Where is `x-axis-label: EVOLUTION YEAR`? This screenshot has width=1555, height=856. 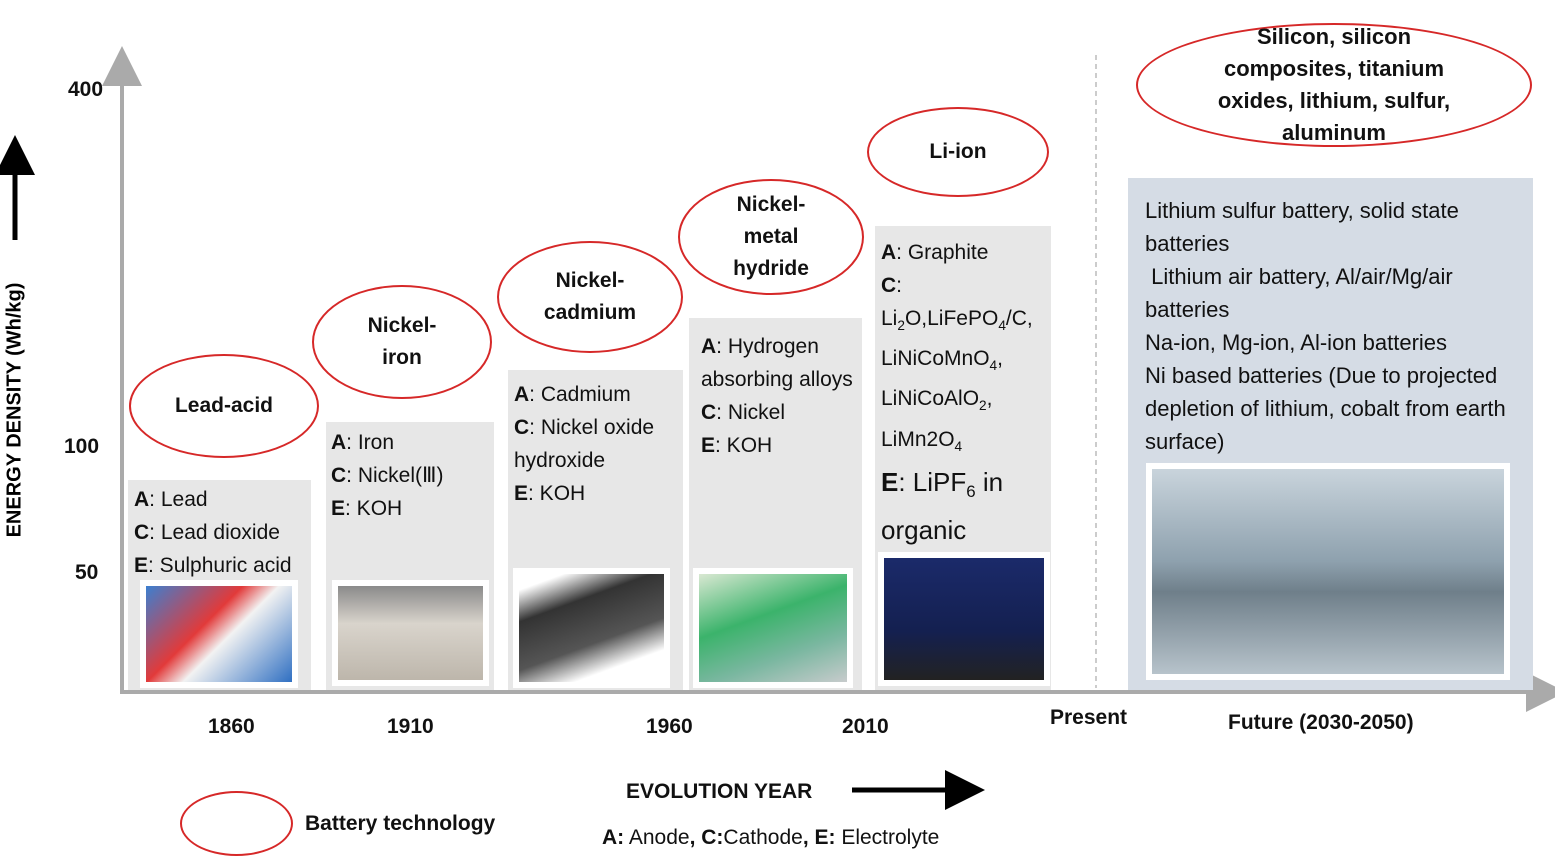 x-axis-label: EVOLUTION YEAR is located at coordinates (719, 791).